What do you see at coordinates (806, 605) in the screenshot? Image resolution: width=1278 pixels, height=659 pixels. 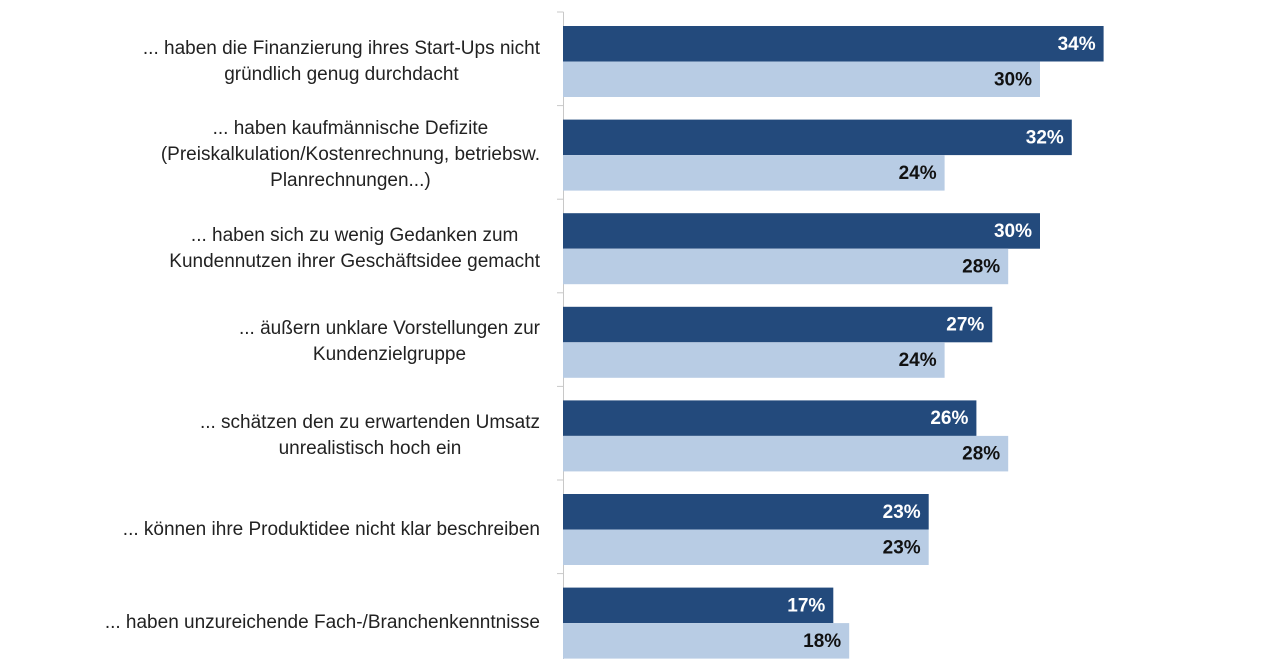 I see `value-label: 17%` at bounding box center [806, 605].